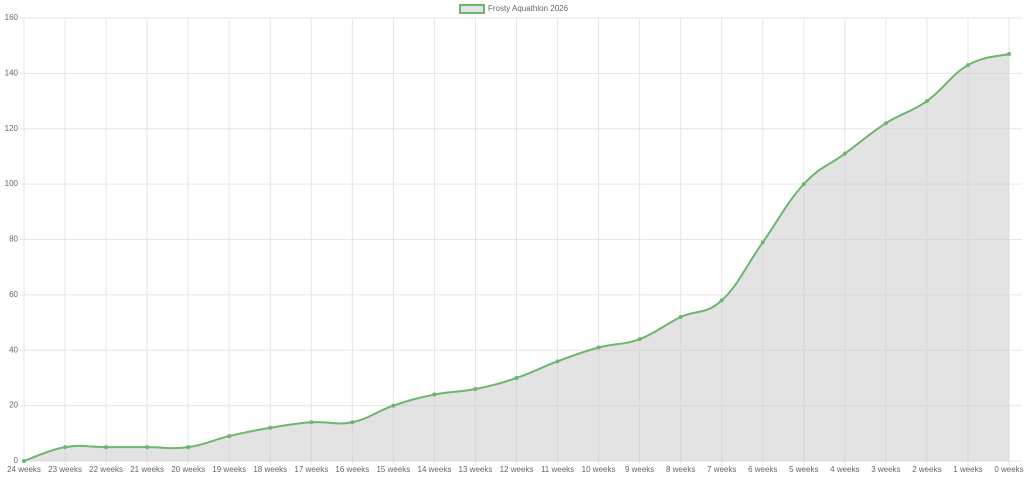 This screenshot has width=1024, height=477. Describe the element at coordinates (12, 17) in the screenshot. I see `y-tick-label: 160` at that location.